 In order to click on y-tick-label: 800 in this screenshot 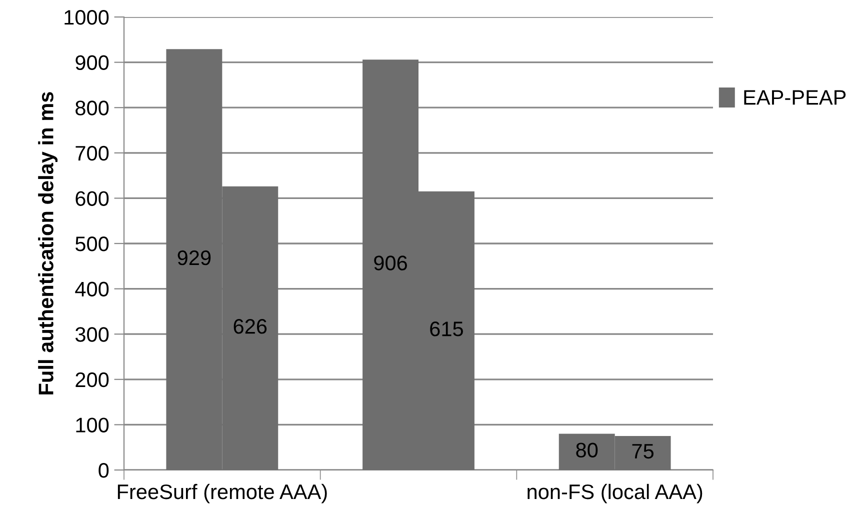, I will do `click(92, 108)`.